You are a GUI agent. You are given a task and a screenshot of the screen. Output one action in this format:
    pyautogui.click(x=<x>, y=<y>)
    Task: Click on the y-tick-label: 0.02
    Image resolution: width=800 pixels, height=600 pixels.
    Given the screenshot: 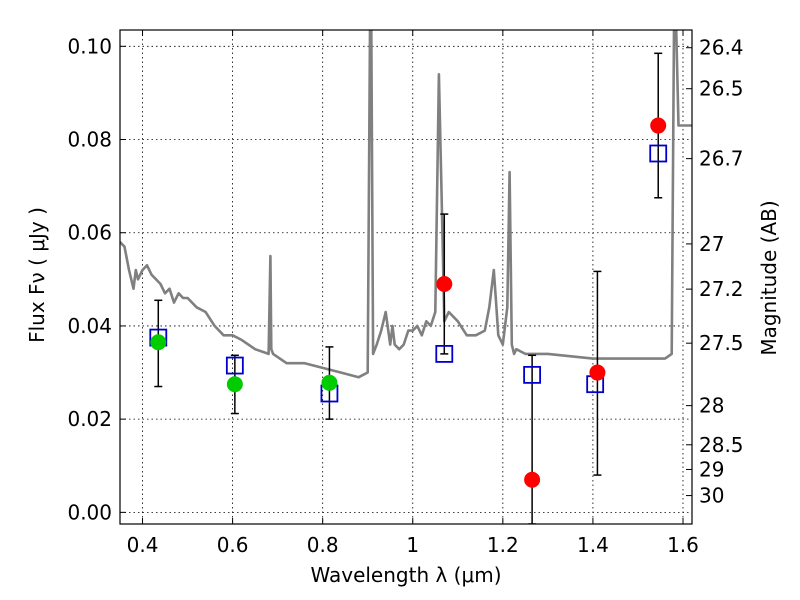 What is the action you would take?
    pyautogui.click(x=89, y=419)
    